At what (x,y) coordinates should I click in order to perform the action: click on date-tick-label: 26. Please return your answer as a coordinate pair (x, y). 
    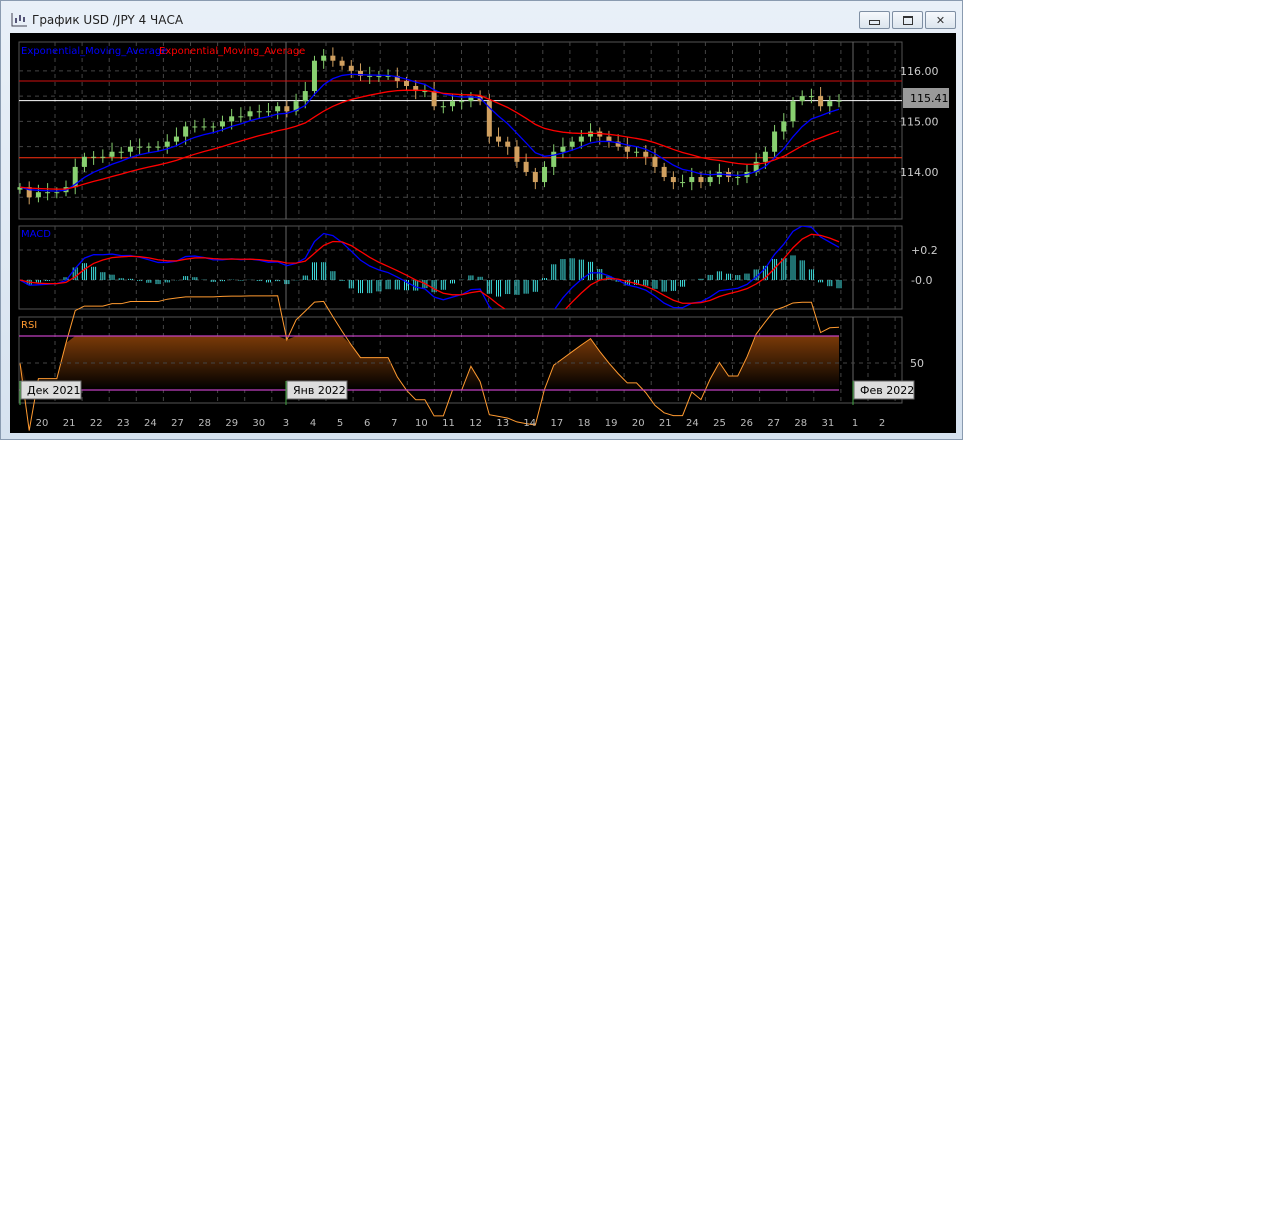
    Looking at the image, I should click on (746, 423).